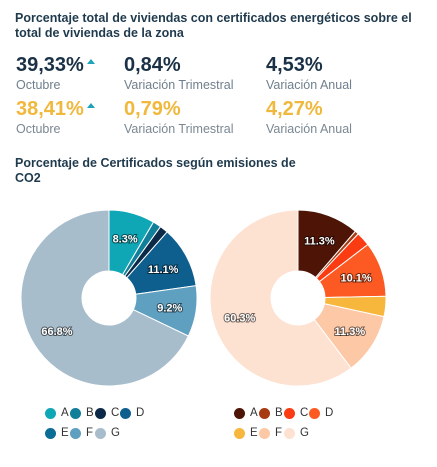  What do you see at coordinates (355, 279) in the screenshot?
I see `data-label: 10.1%` at bounding box center [355, 279].